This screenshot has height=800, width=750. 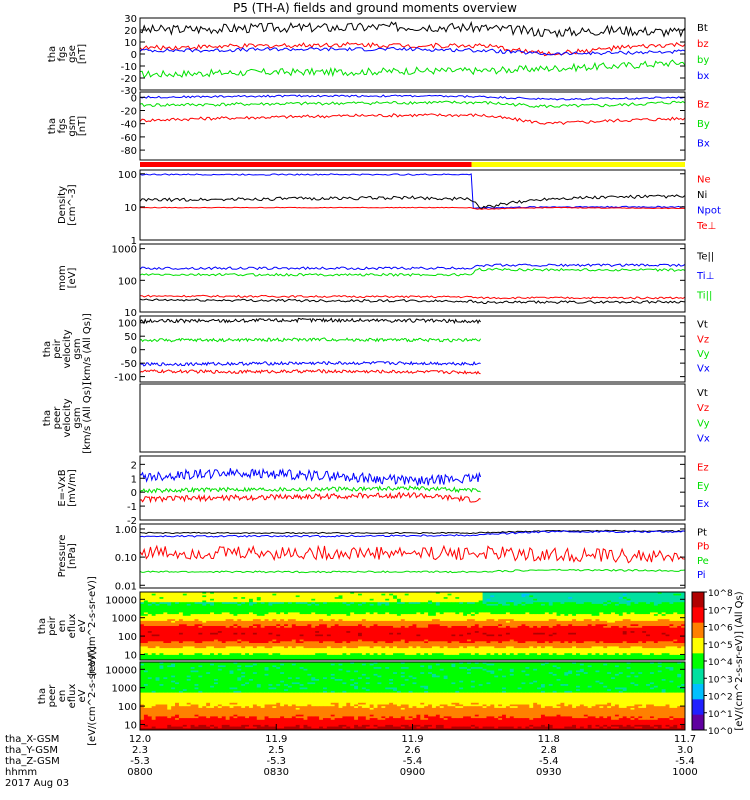 I want to click on series-By-line, so click(x=412, y=104).